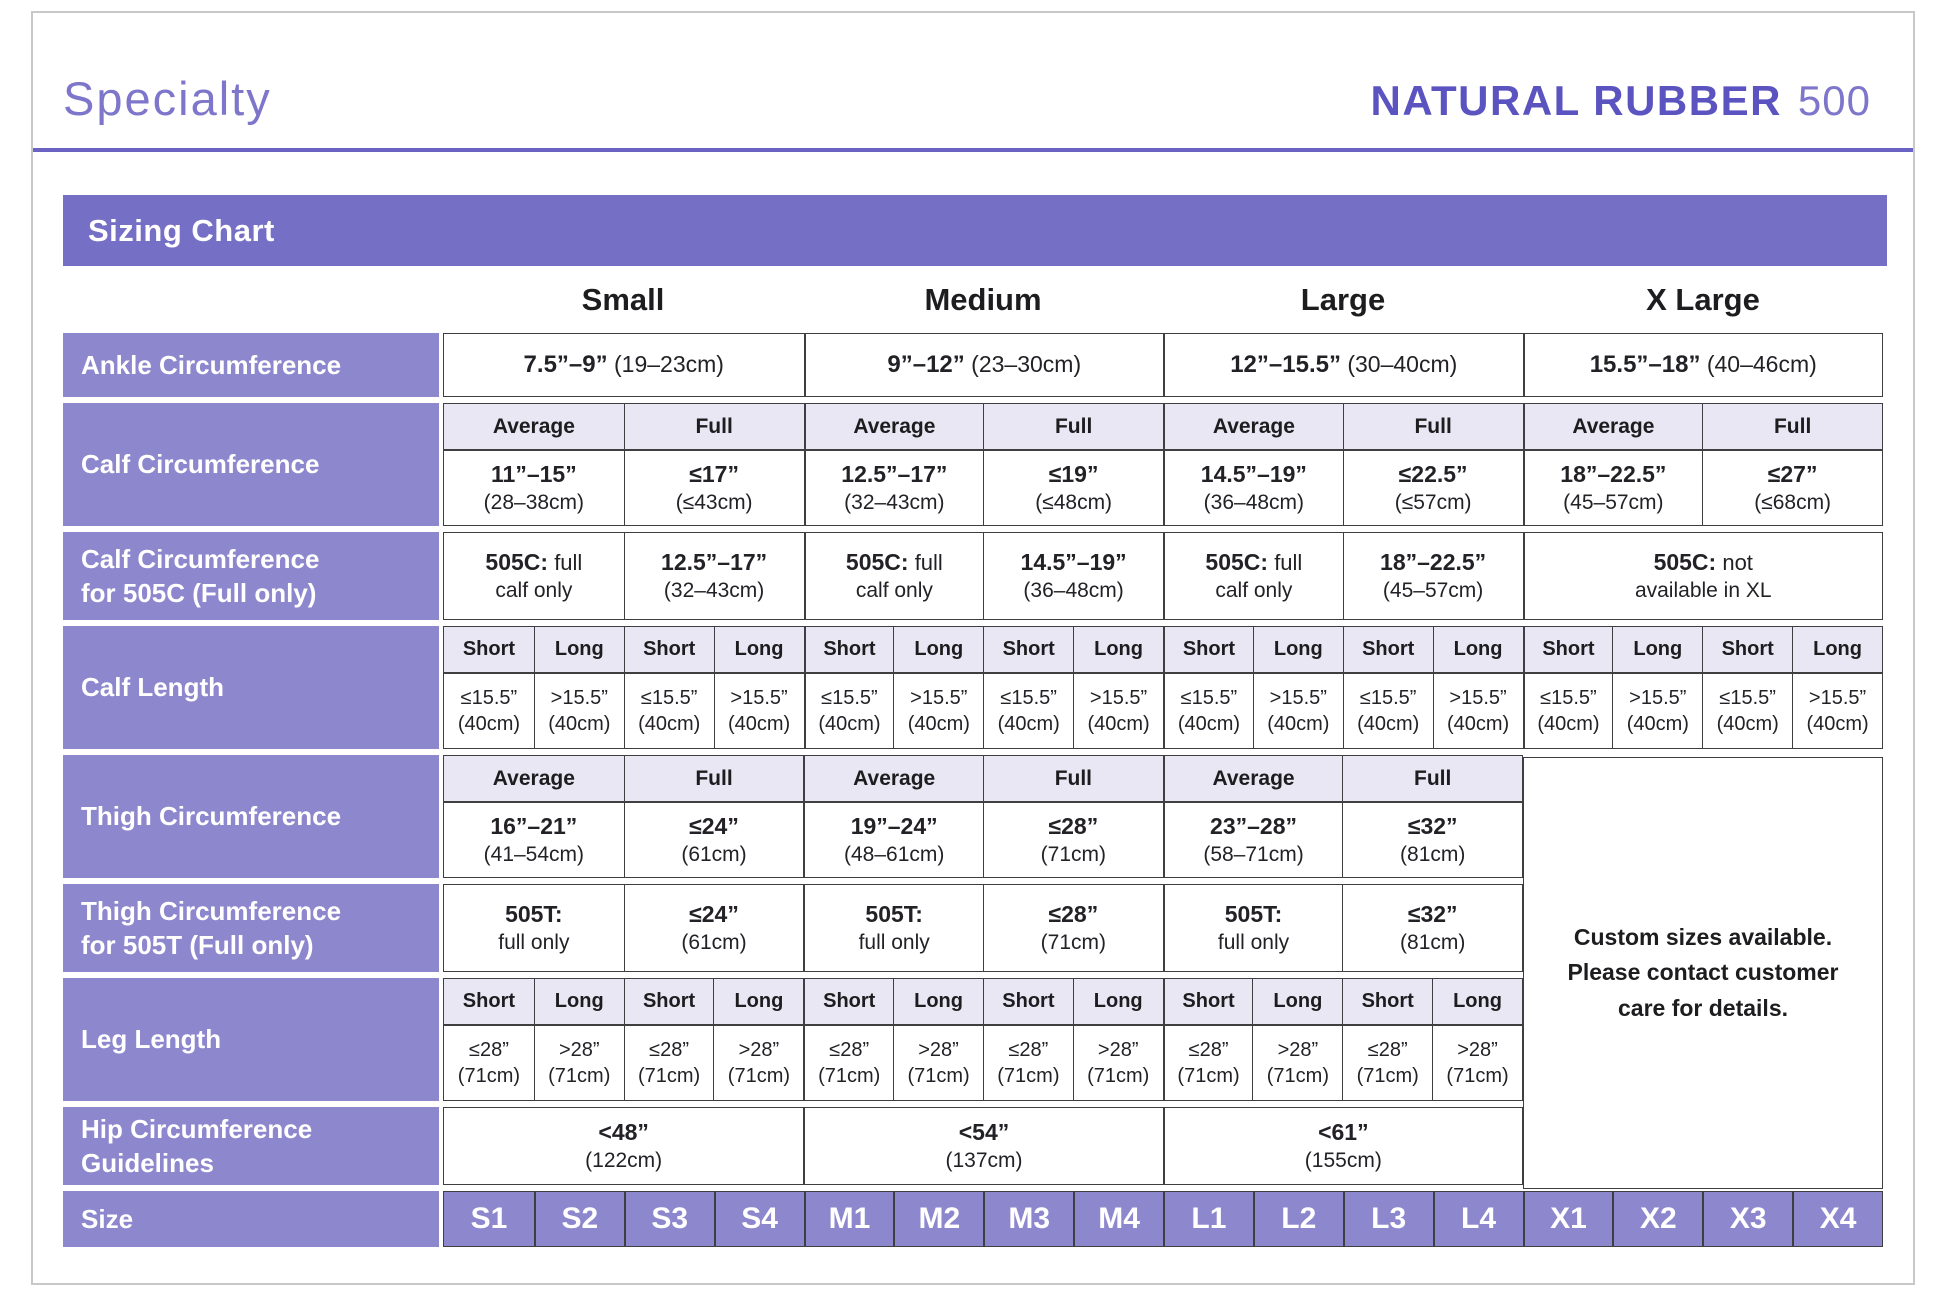 The height and width of the screenshot is (1296, 1946). I want to click on value-cell: <48” (122cm), so click(623, 1146).